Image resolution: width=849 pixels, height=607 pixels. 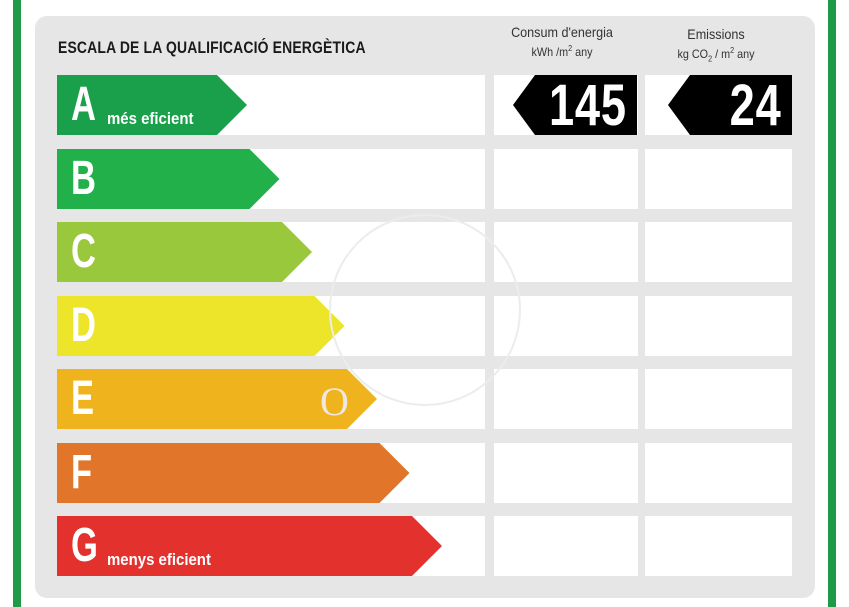 I want to click on rating-letter: F, so click(x=82, y=472).